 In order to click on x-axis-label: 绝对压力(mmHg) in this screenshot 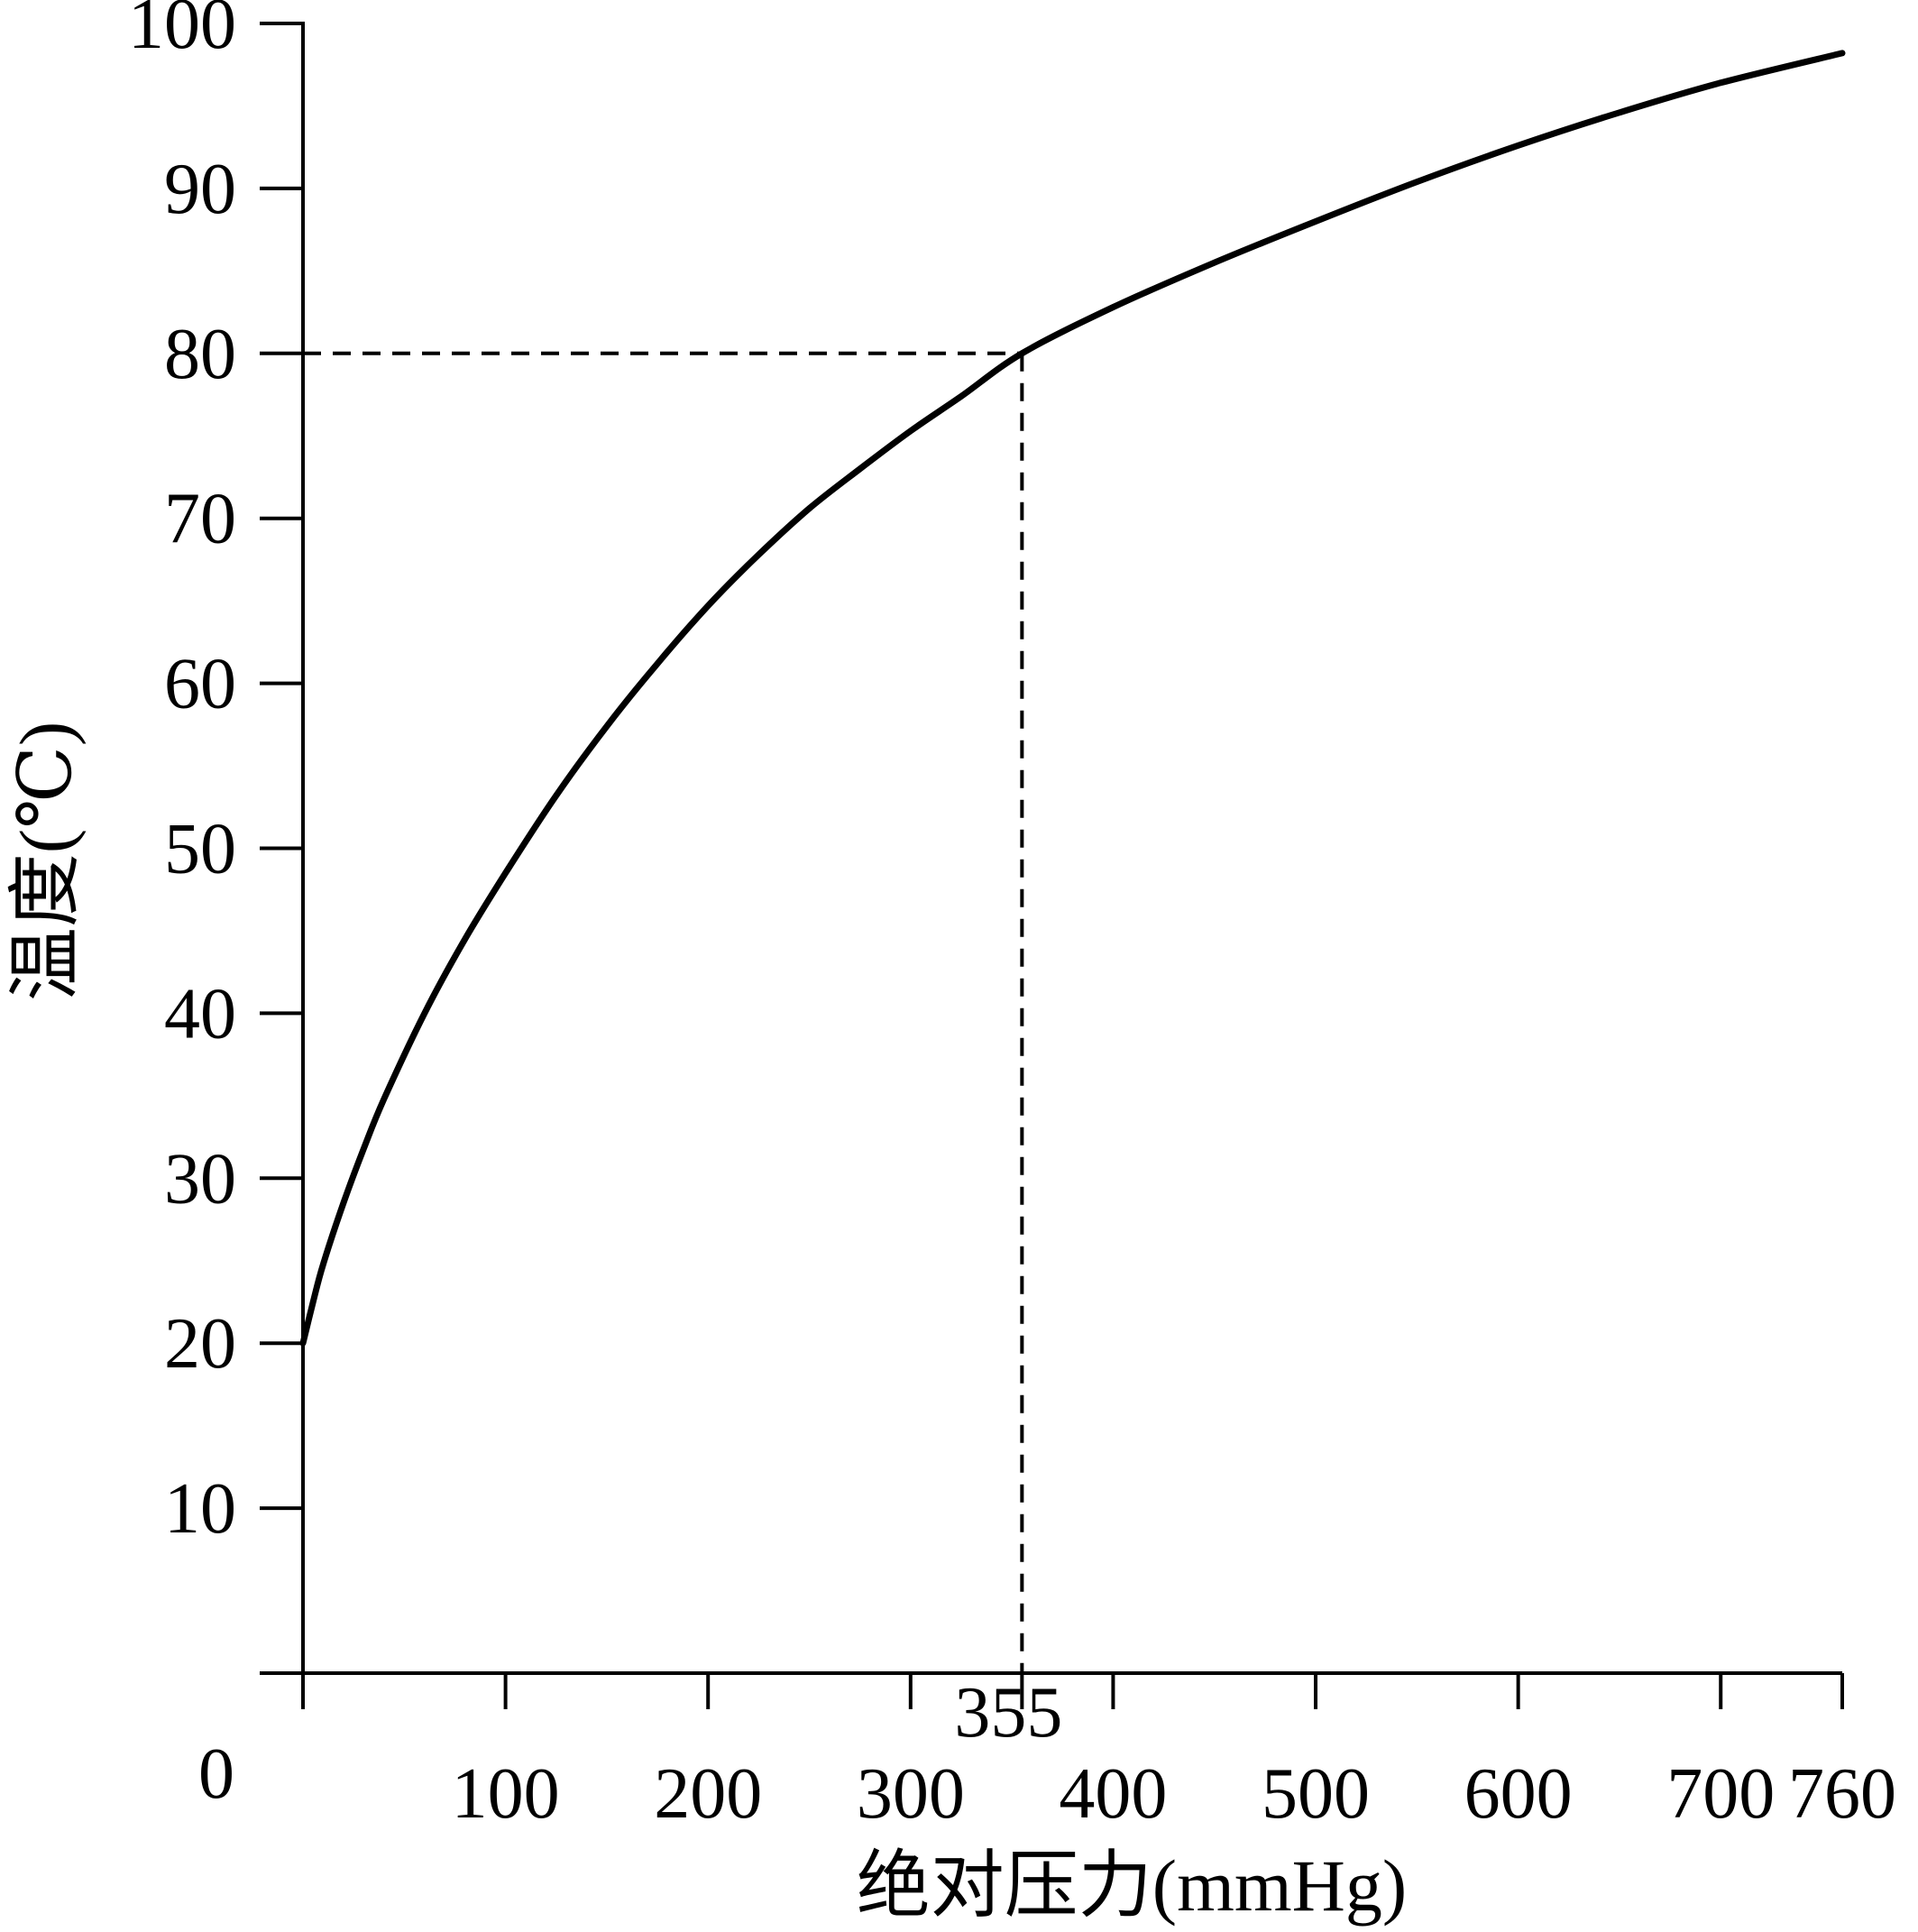, I will do `click(1132, 1886)`.